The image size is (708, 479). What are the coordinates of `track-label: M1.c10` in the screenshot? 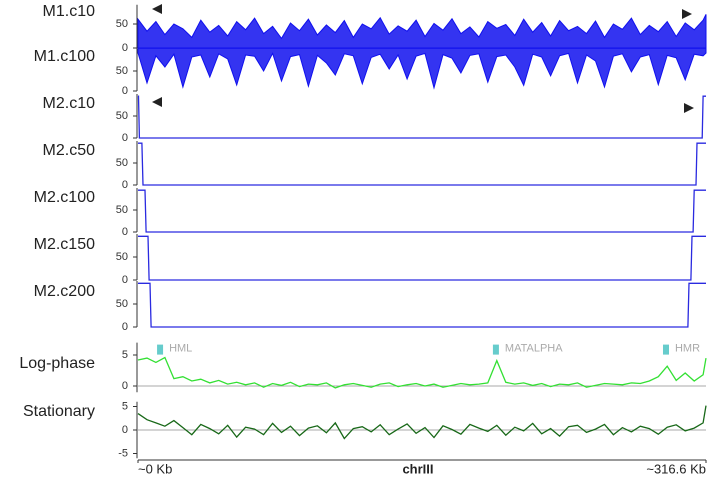 It's located at (69, 11).